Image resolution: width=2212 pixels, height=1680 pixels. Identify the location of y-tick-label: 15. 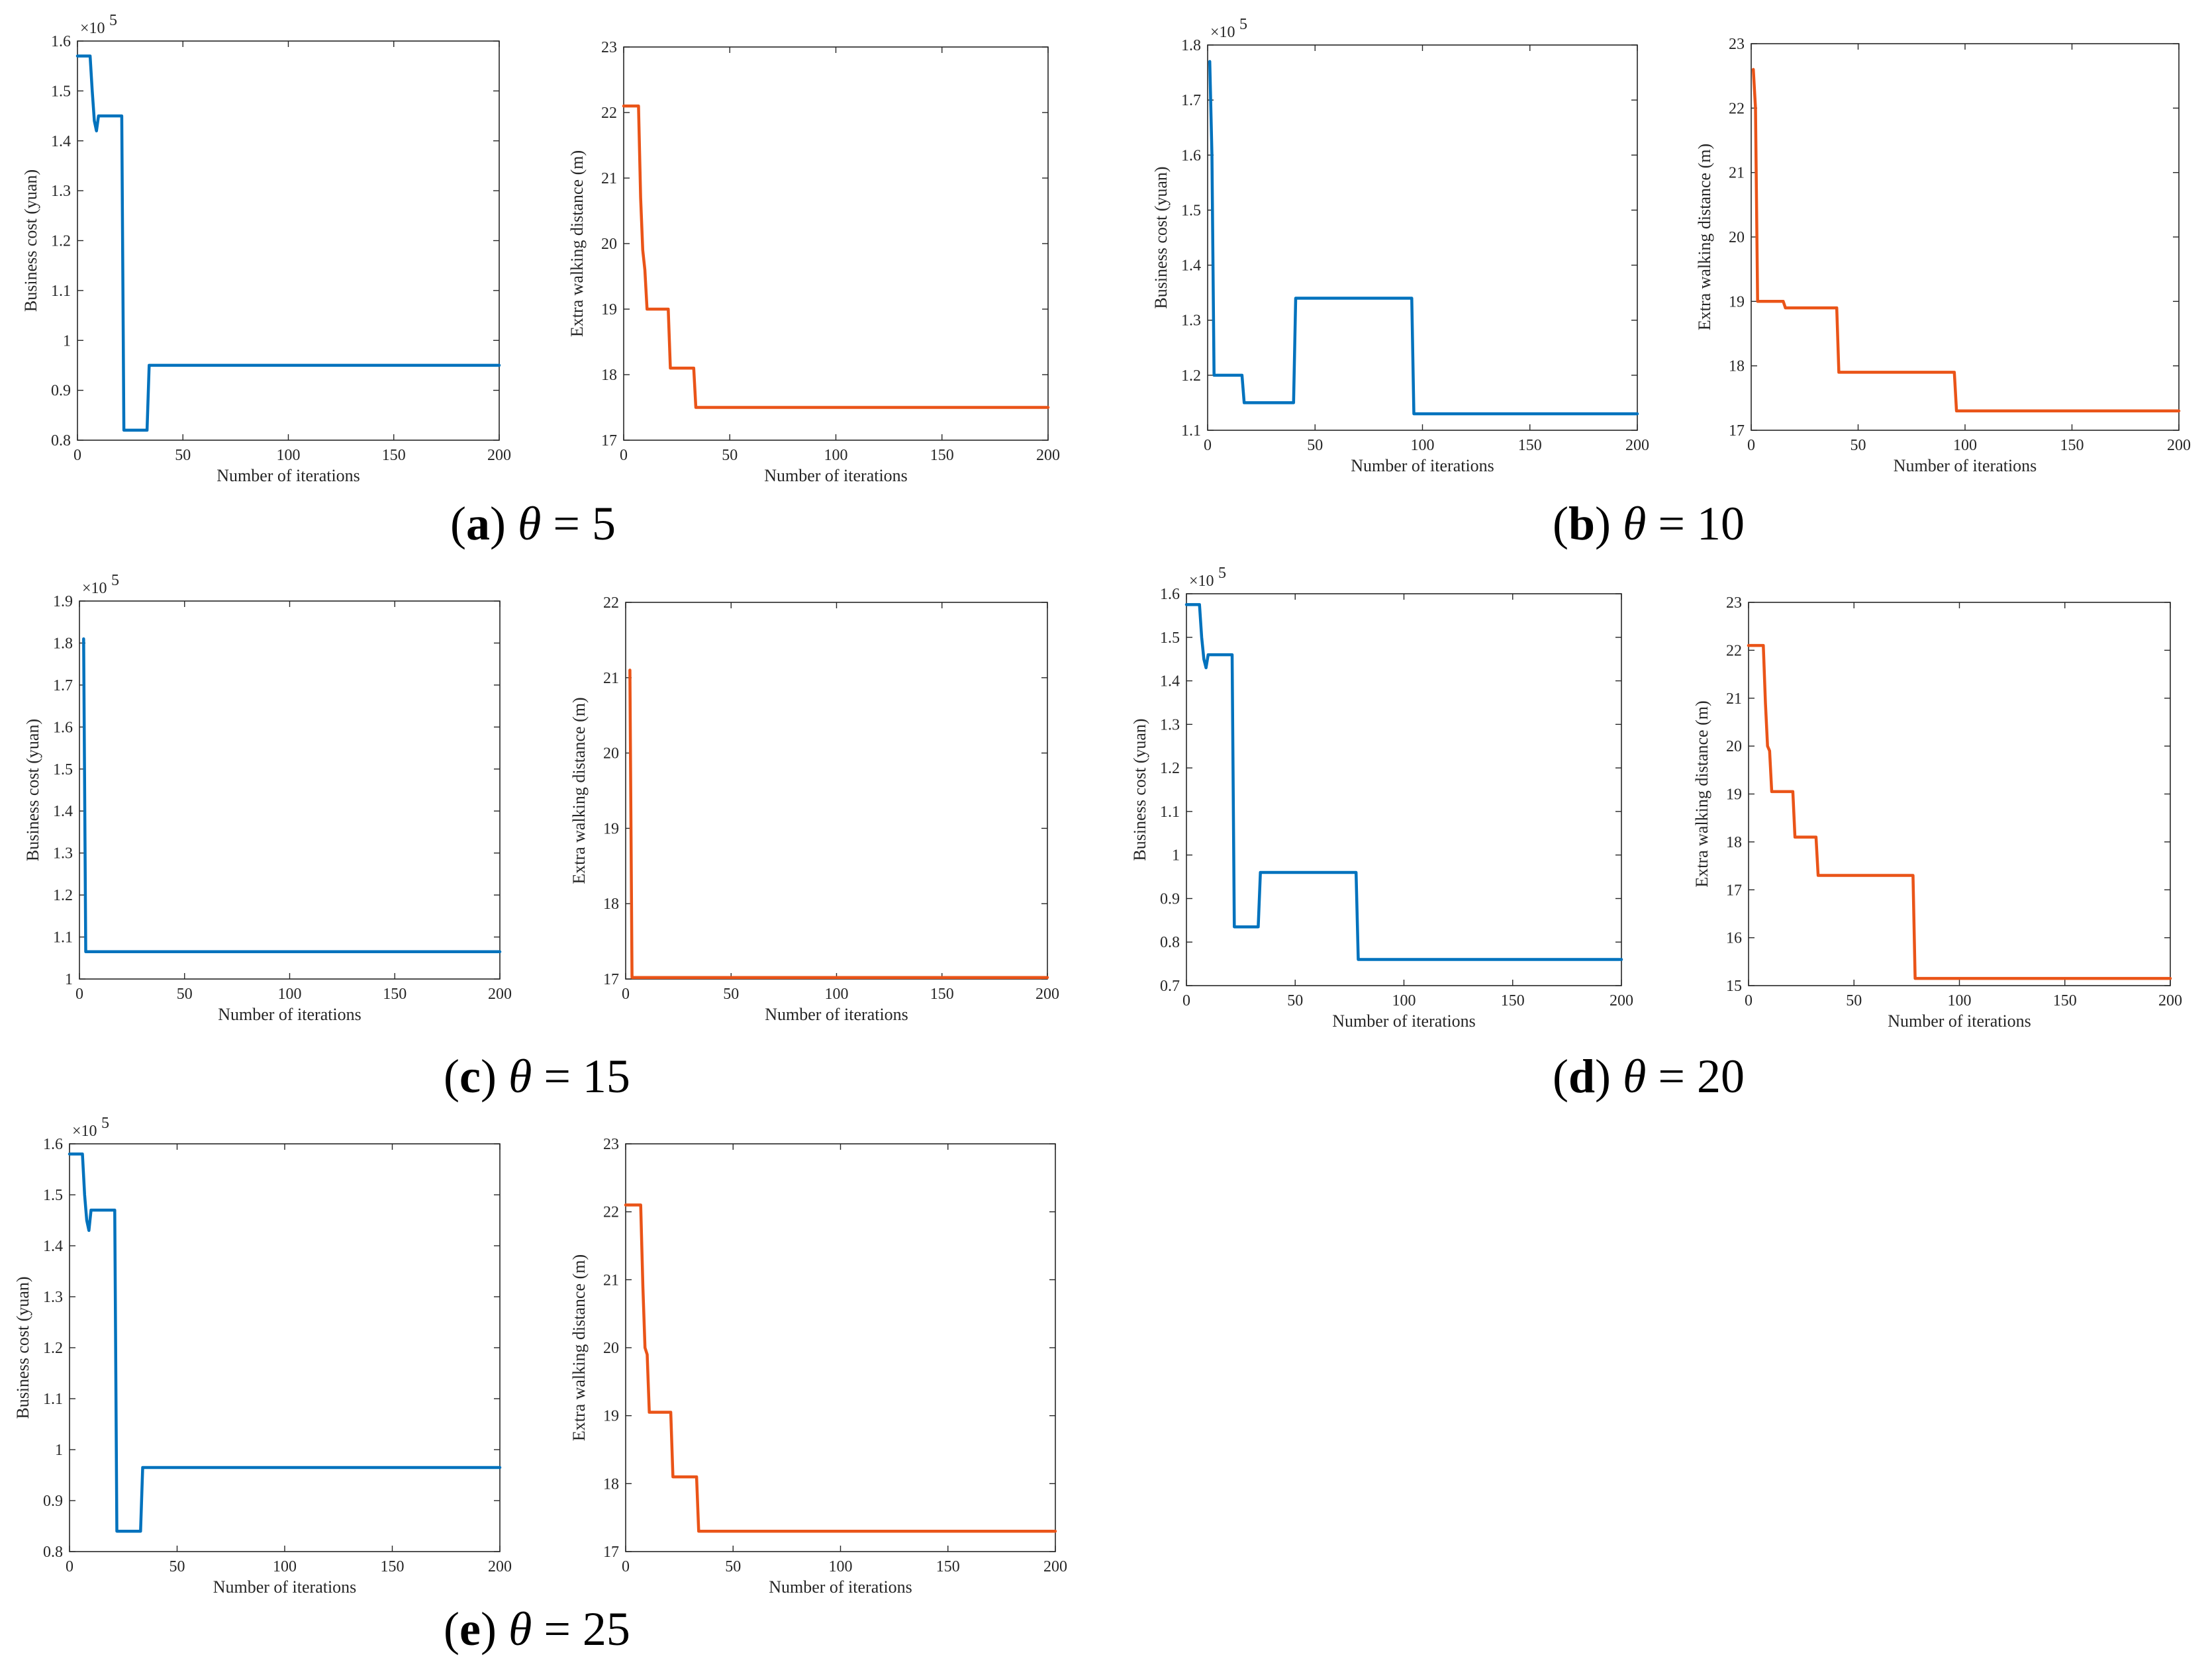
(1734, 986).